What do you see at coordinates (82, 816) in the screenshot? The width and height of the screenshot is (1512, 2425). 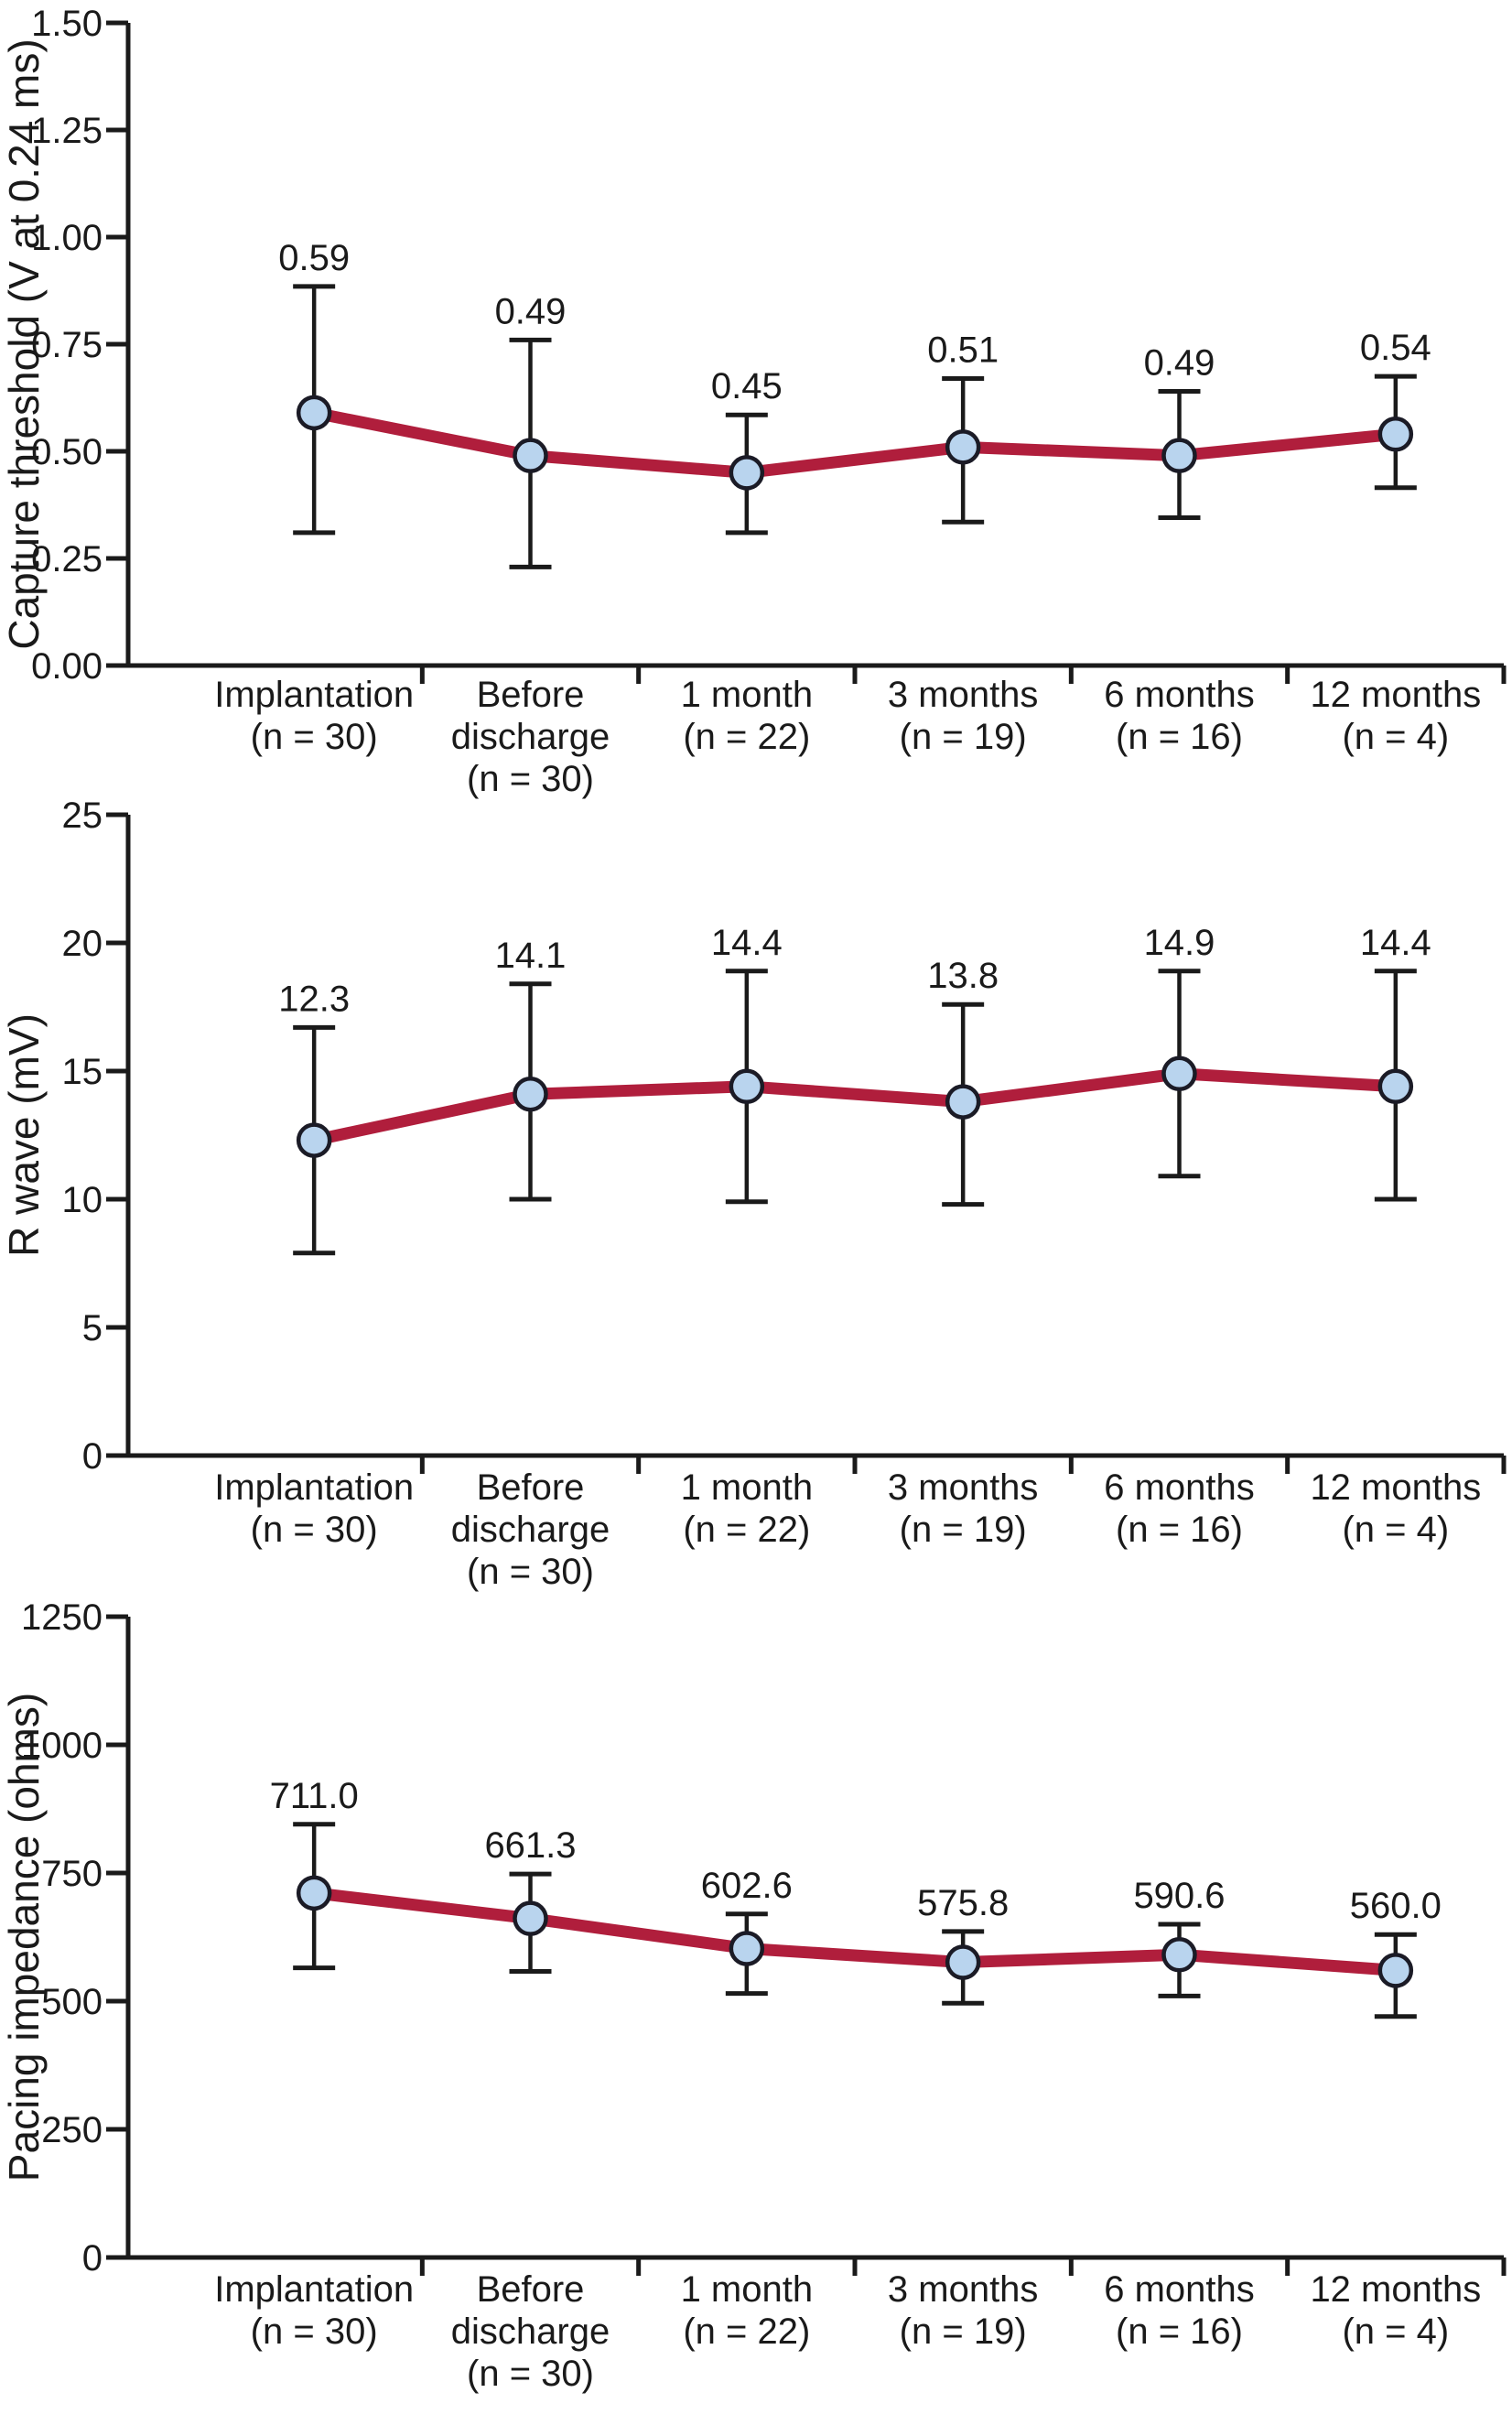 I see `y-tick-label: 25` at bounding box center [82, 816].